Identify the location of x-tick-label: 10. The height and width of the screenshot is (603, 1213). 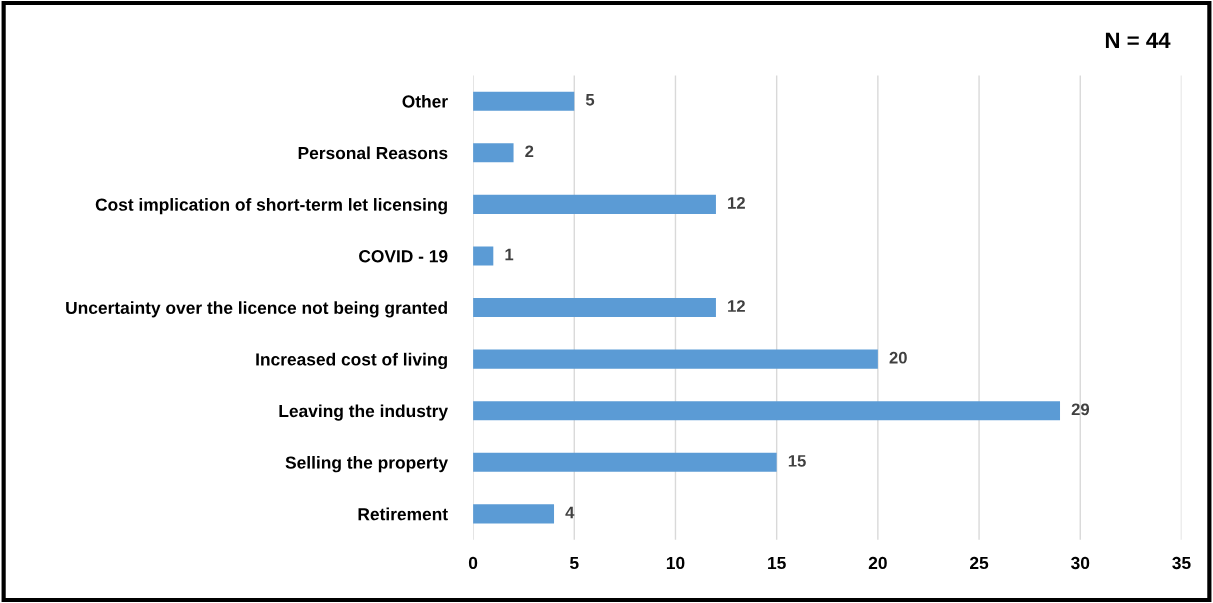
(675, 563).